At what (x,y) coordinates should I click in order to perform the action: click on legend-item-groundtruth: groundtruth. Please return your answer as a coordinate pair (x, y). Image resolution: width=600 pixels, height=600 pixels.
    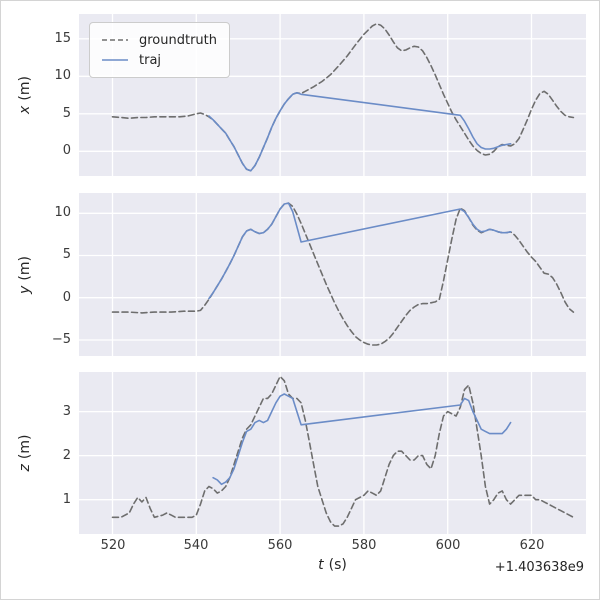
    Looking at the image, I should click on (158, 40).